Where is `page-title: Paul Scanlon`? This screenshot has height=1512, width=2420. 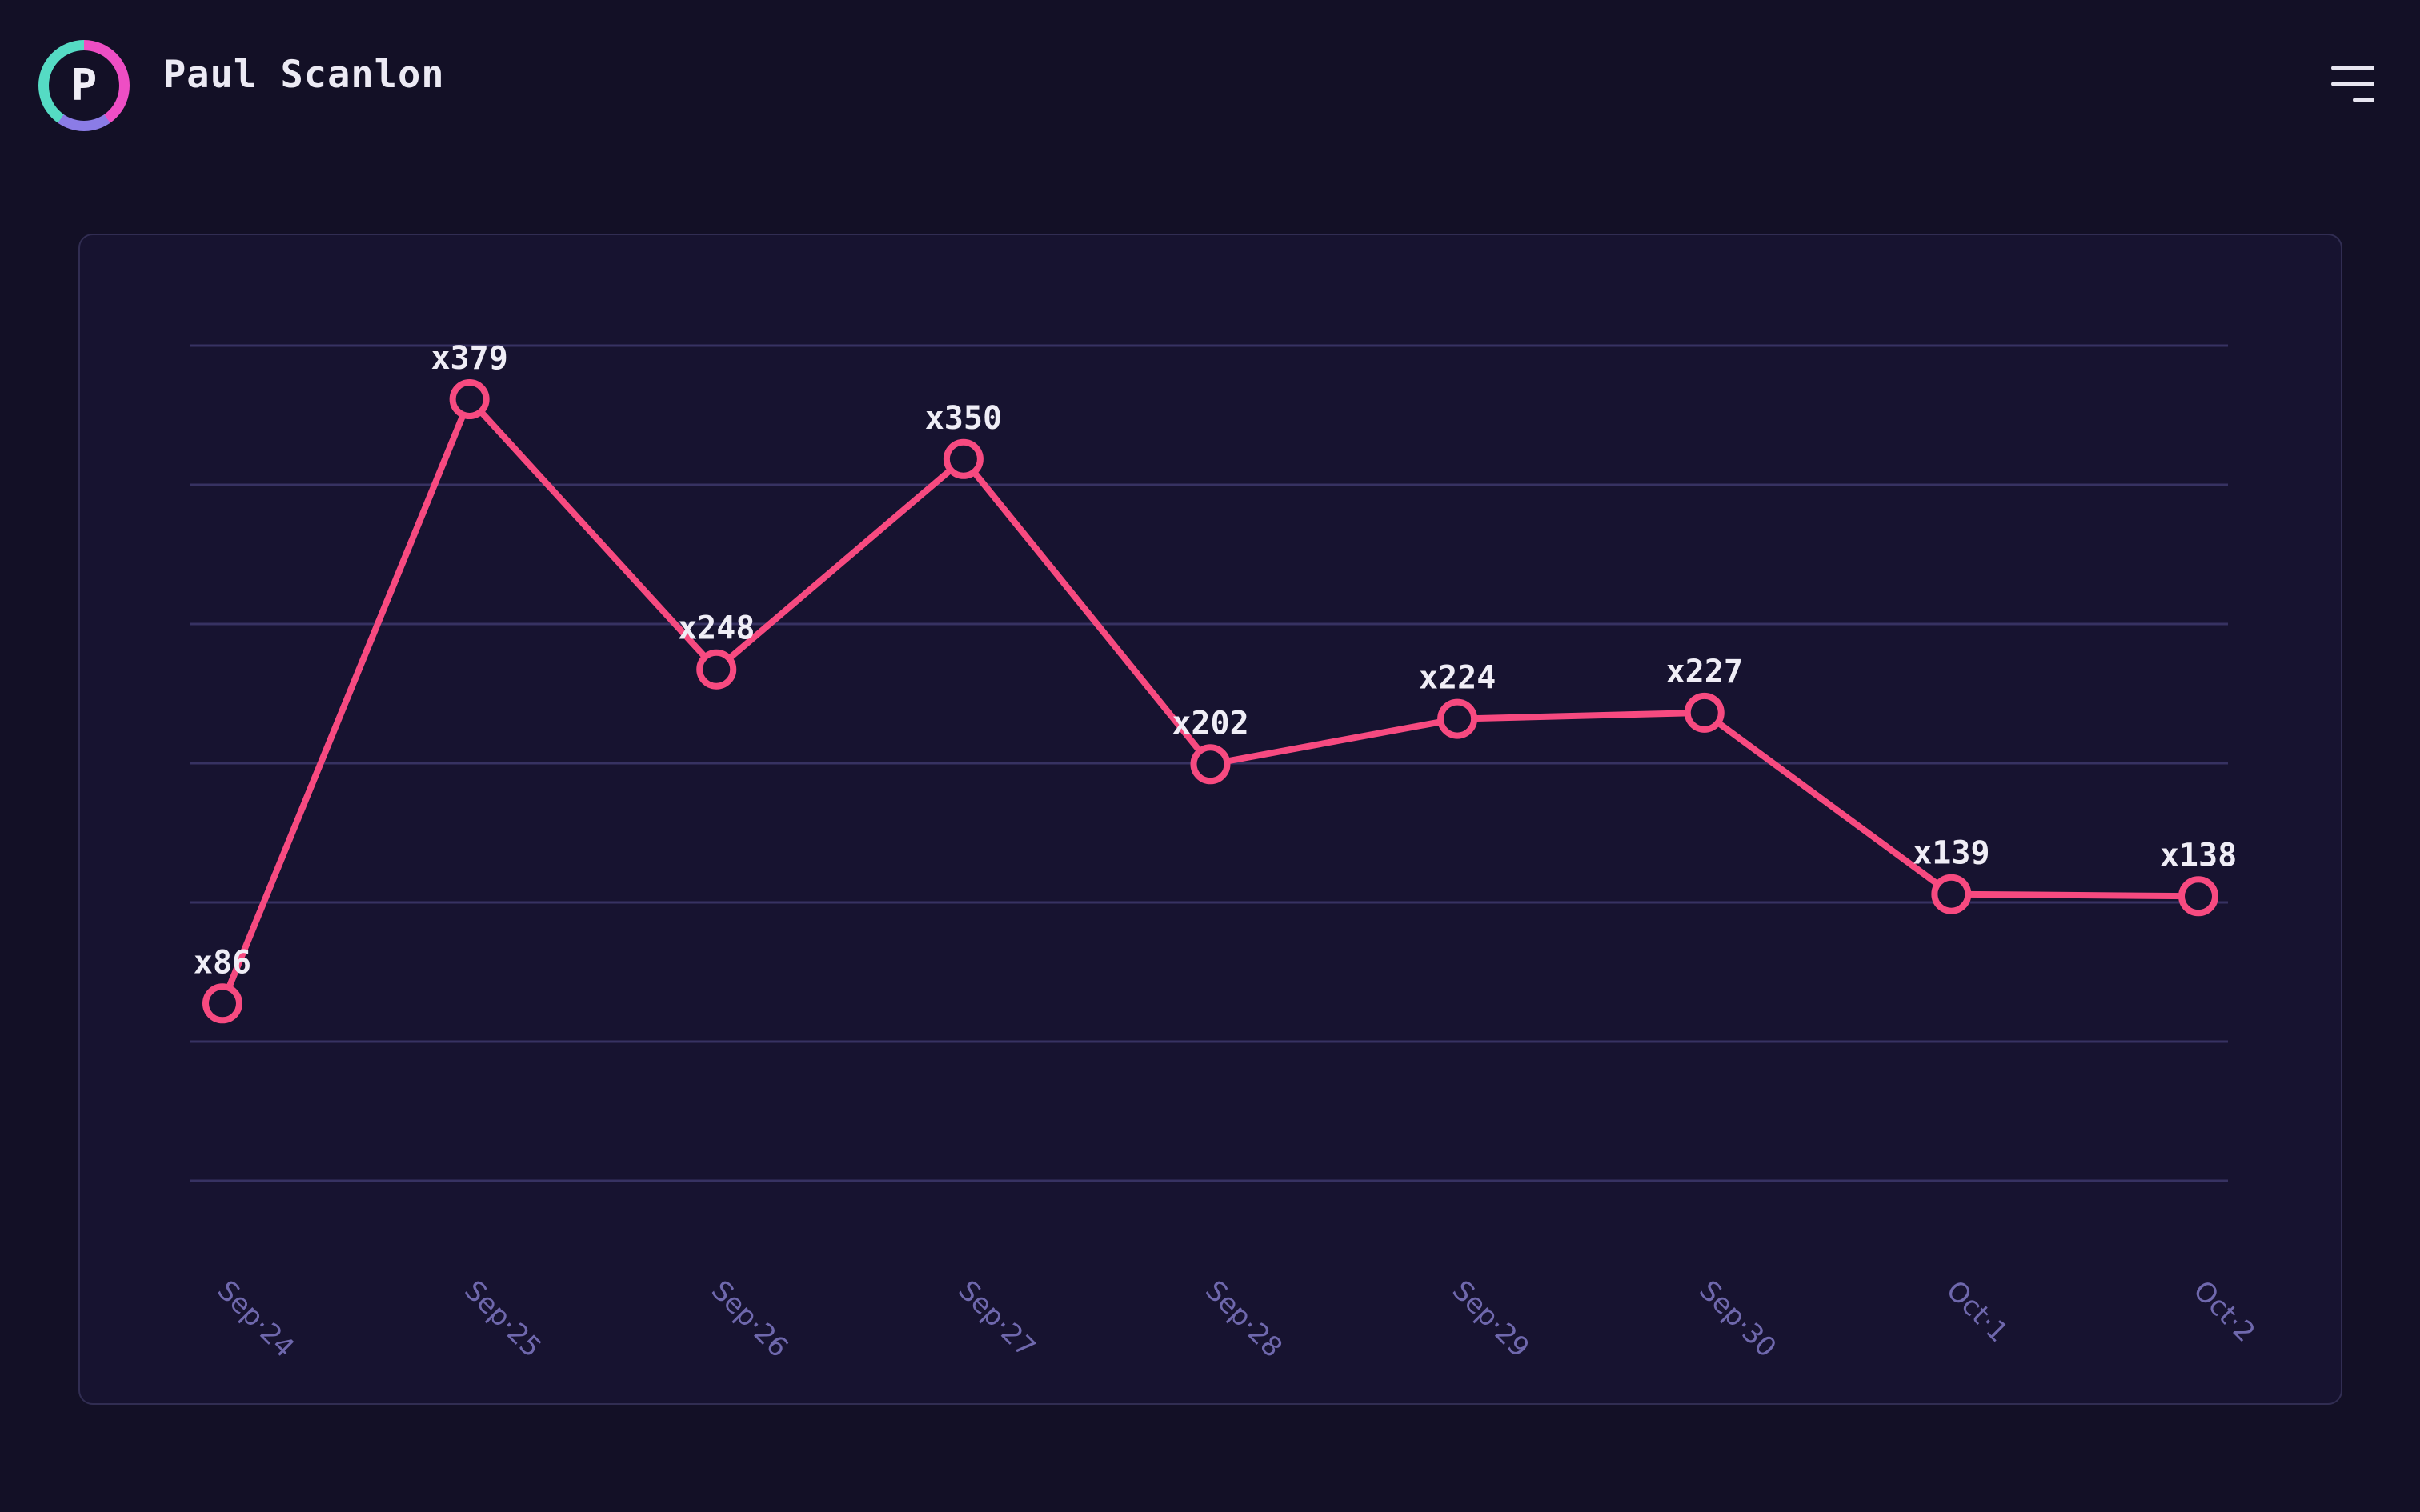 page-title: Paul Scanlon is located at coordinates (304, 75).